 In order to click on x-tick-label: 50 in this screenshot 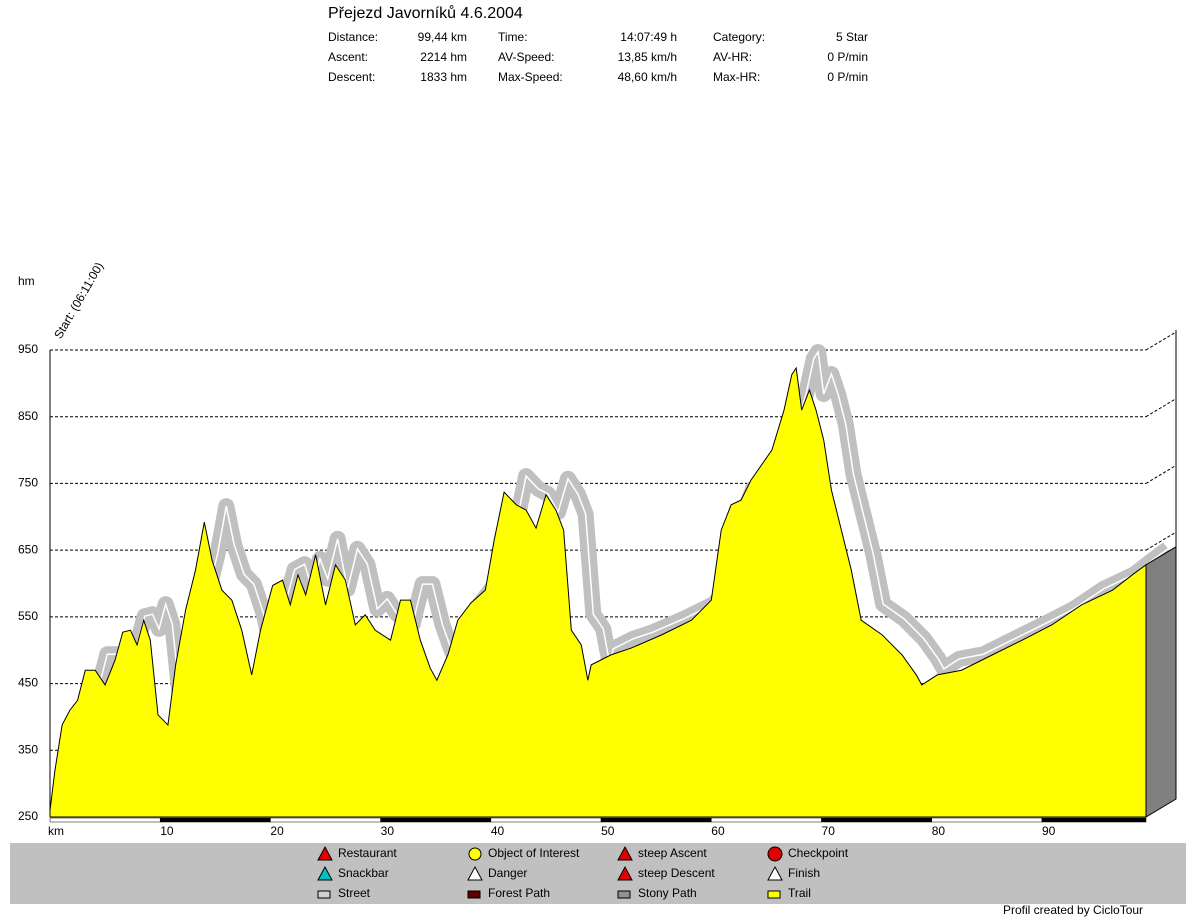, I will do `click(608, 831)`.